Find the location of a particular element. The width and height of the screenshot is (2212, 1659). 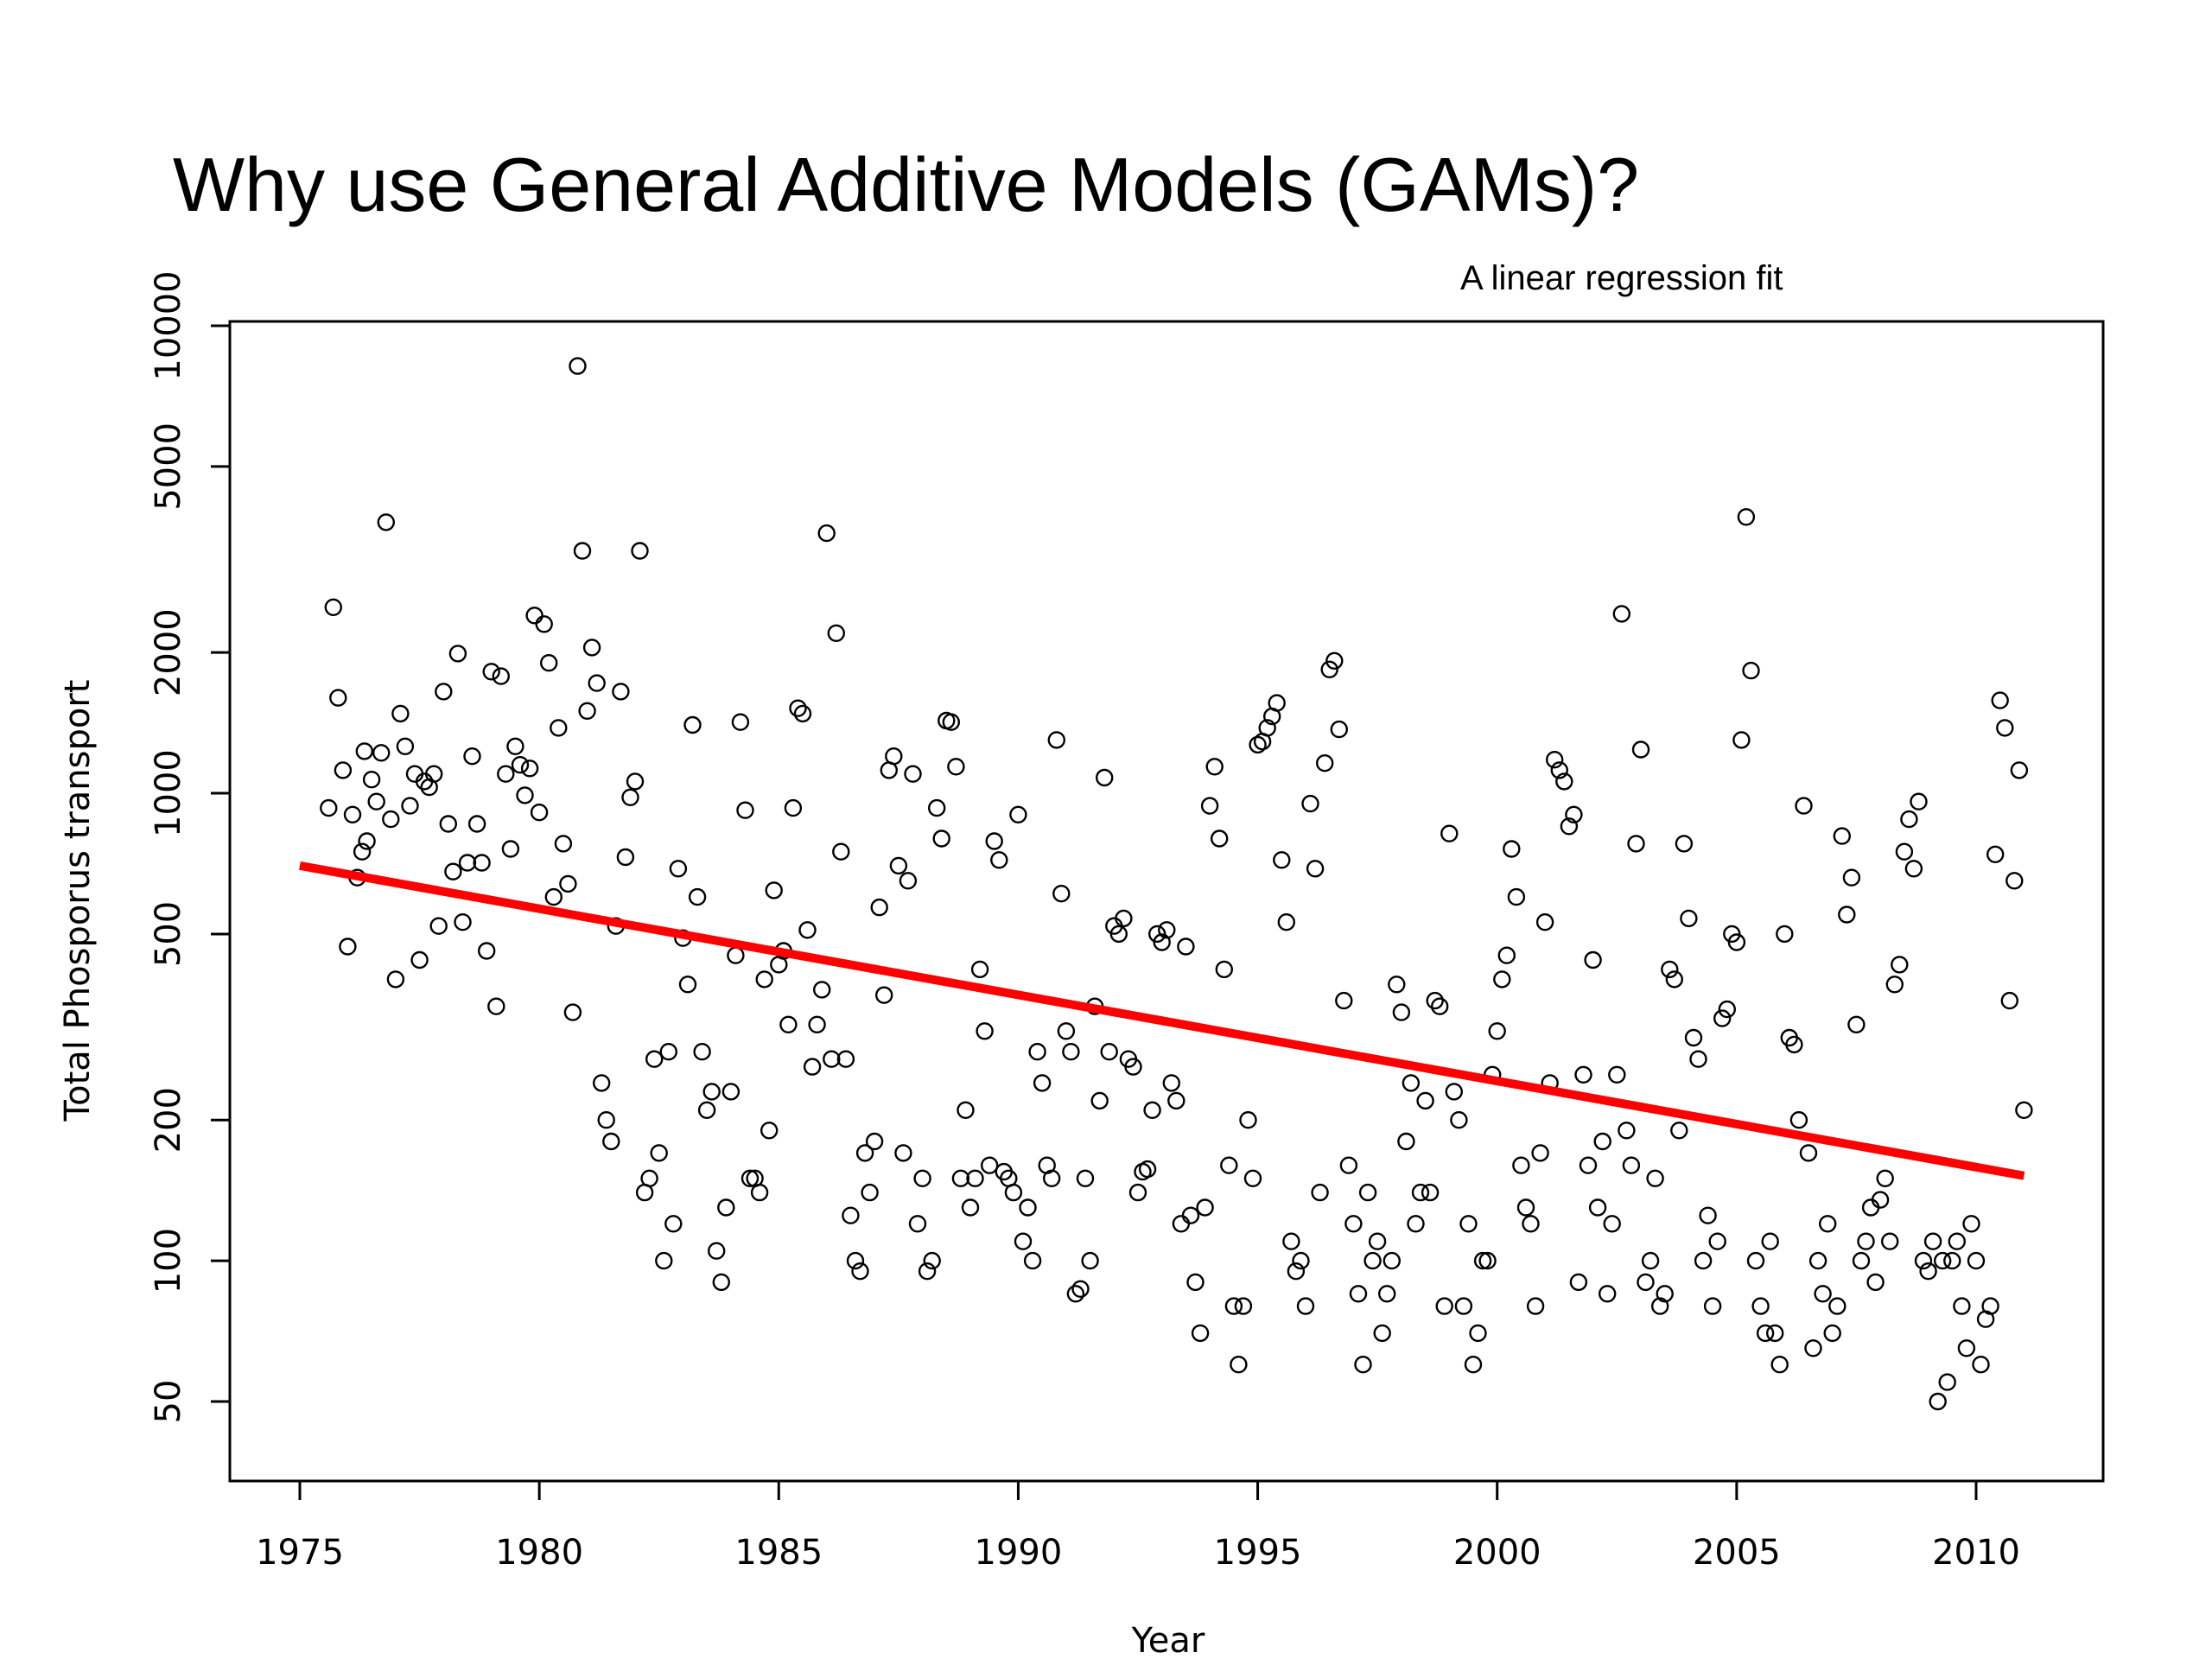

y-tick-label: 200 is located at coordinates (168, 1120).